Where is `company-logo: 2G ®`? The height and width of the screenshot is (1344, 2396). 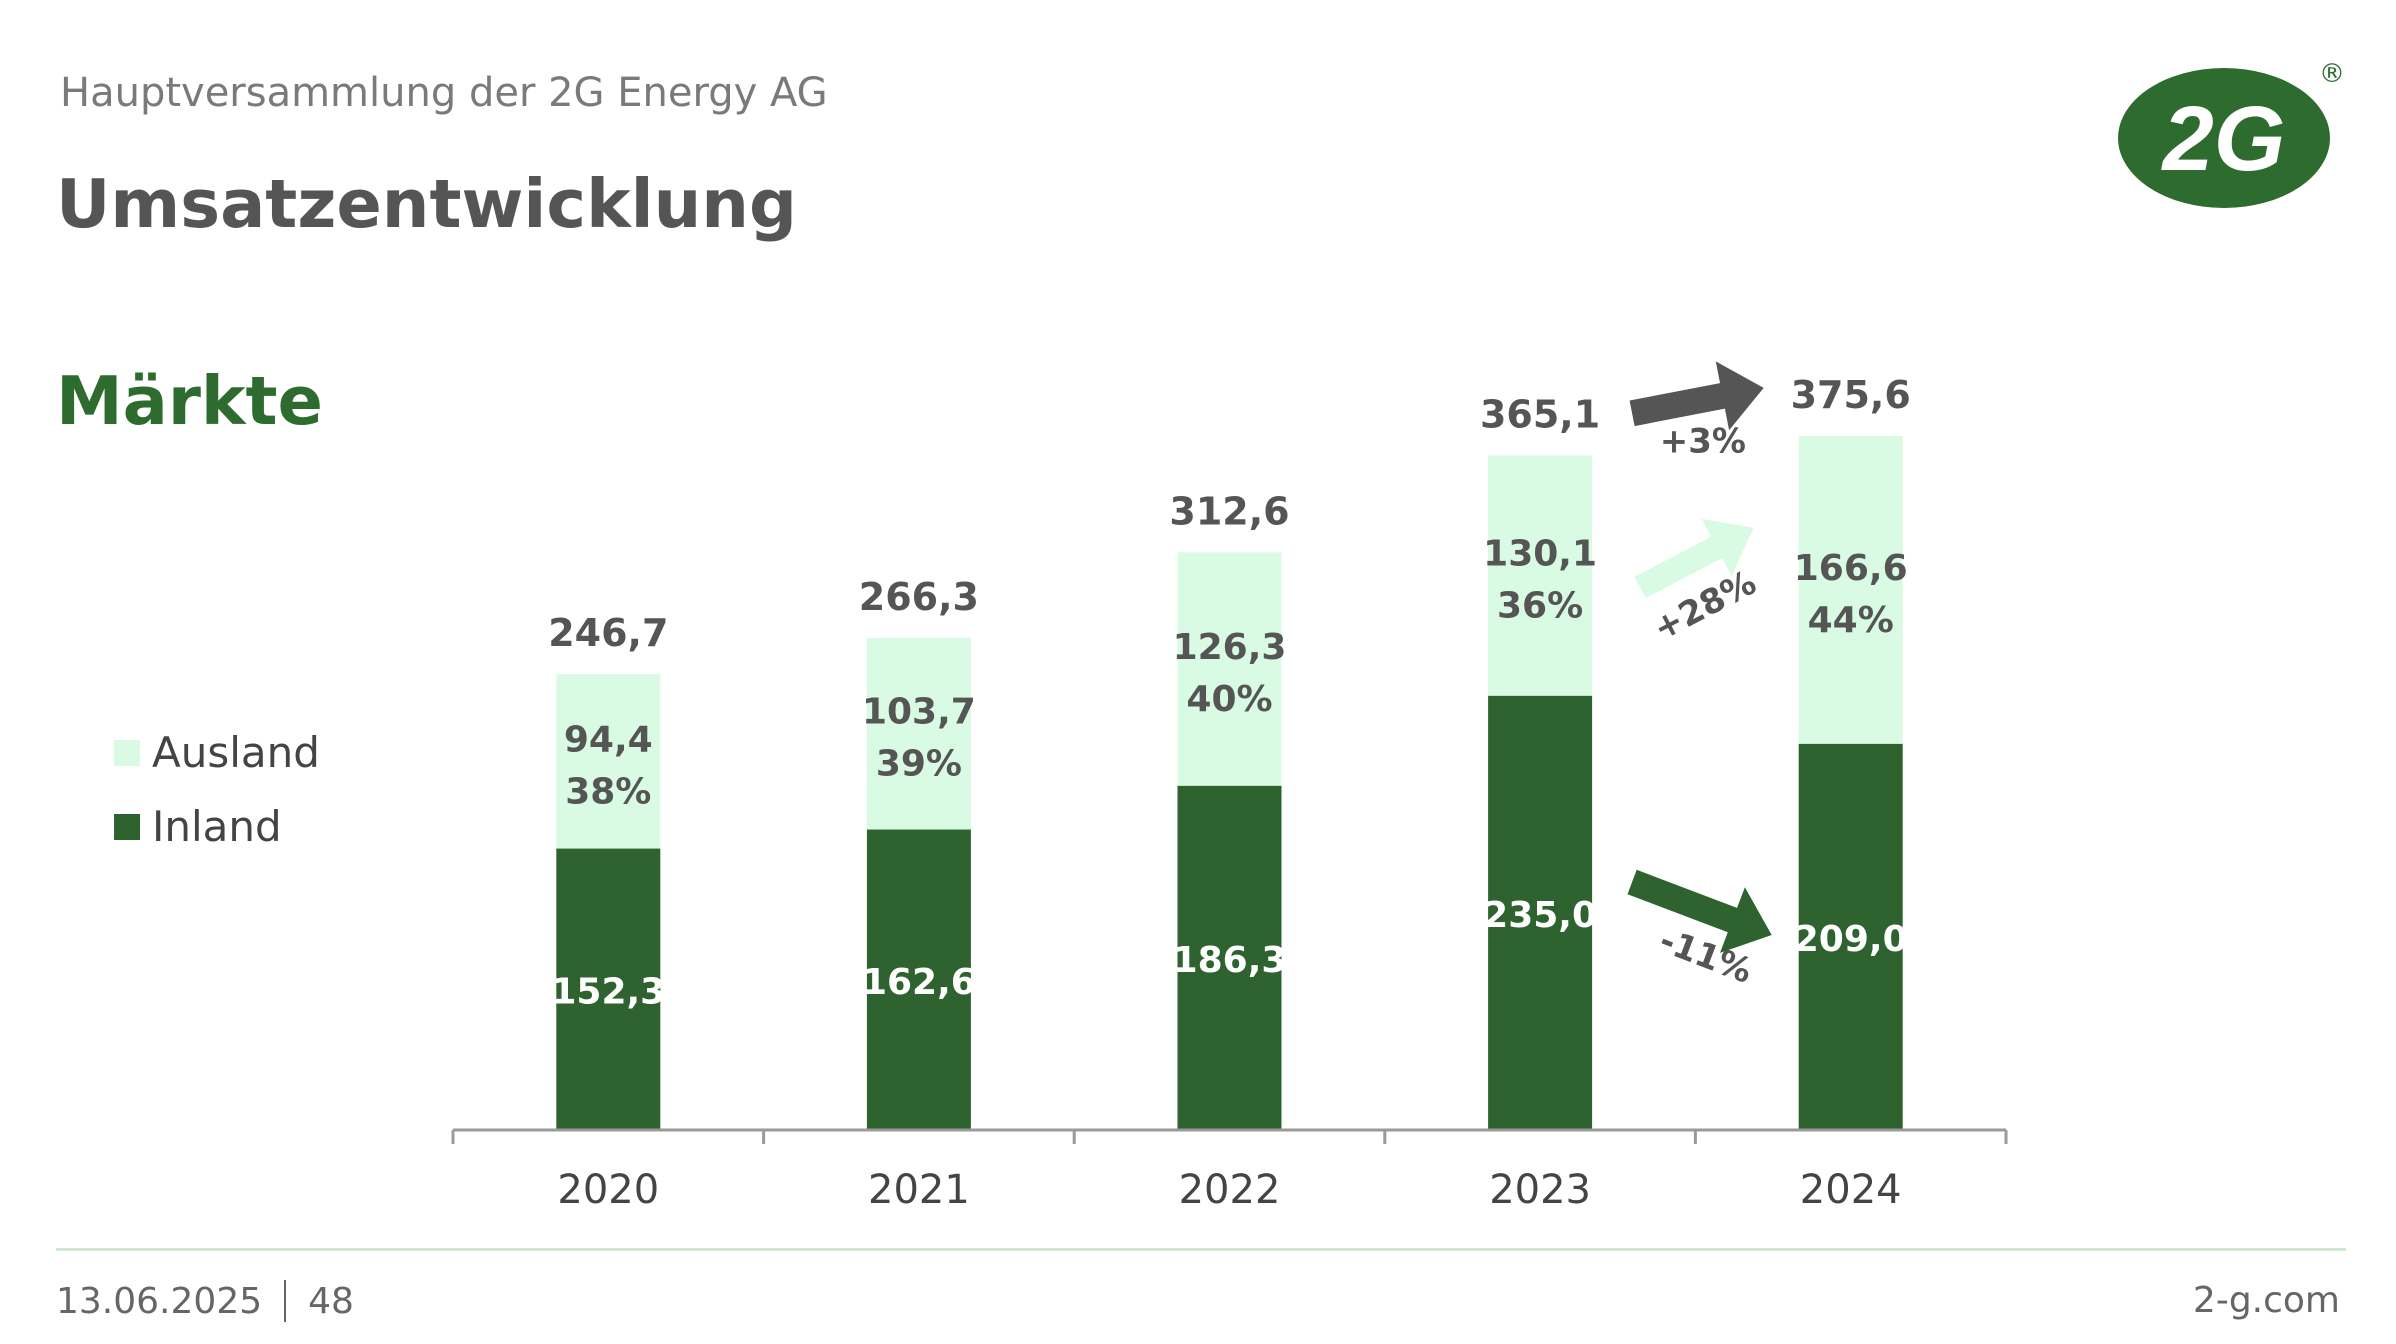 company-logo: 2G ® is located at coordinates (2231, 133).